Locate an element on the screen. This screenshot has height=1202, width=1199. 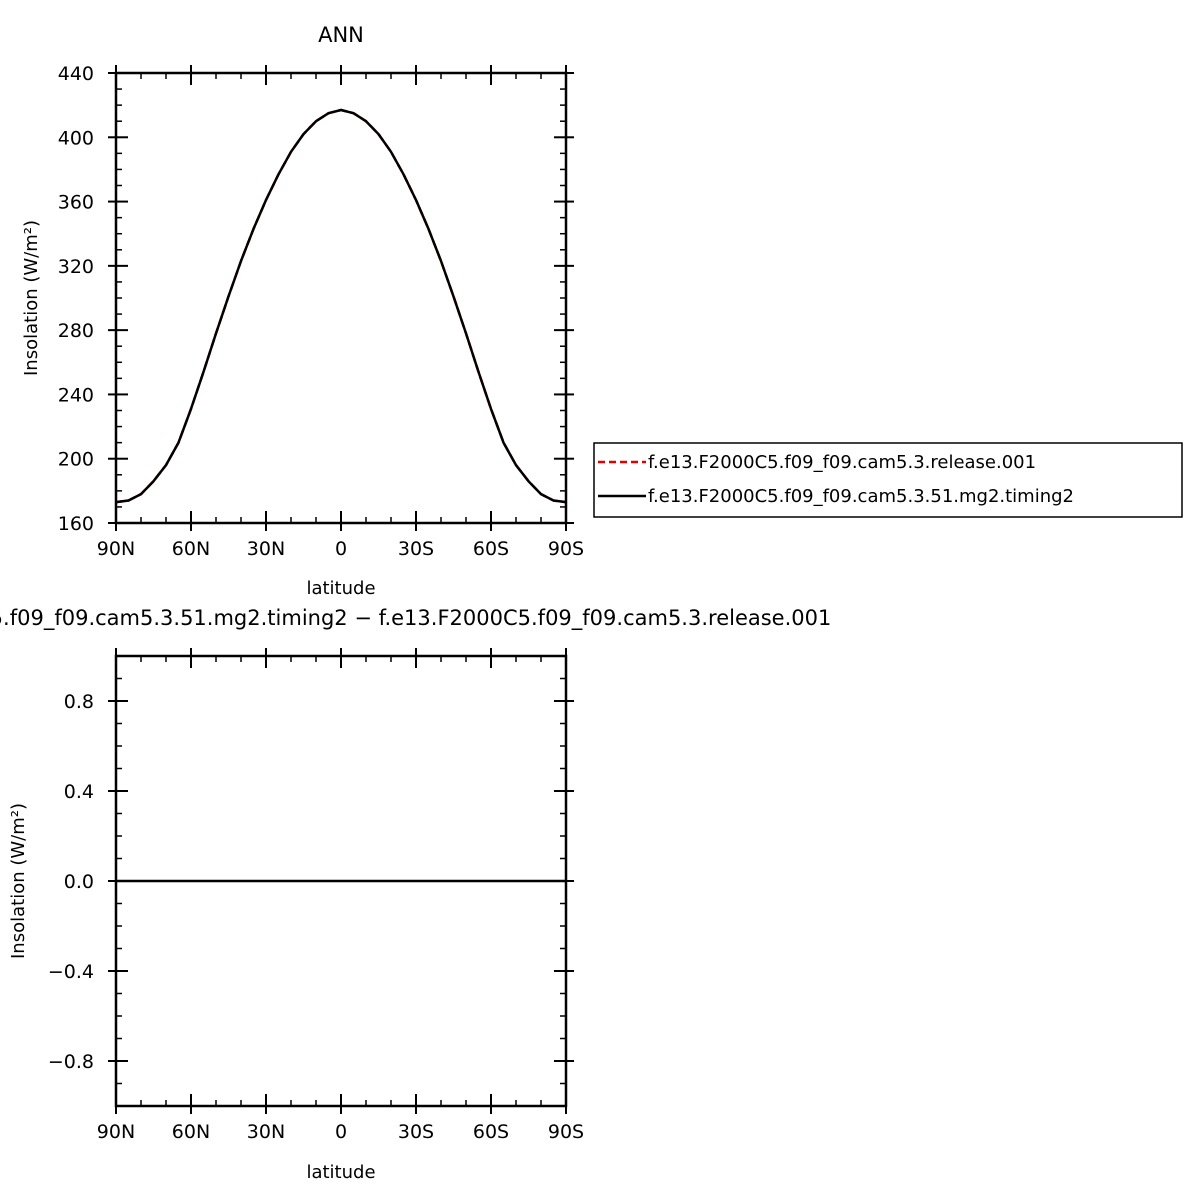
top-x-tick-label: 60S is located at coordinates (491, 549).